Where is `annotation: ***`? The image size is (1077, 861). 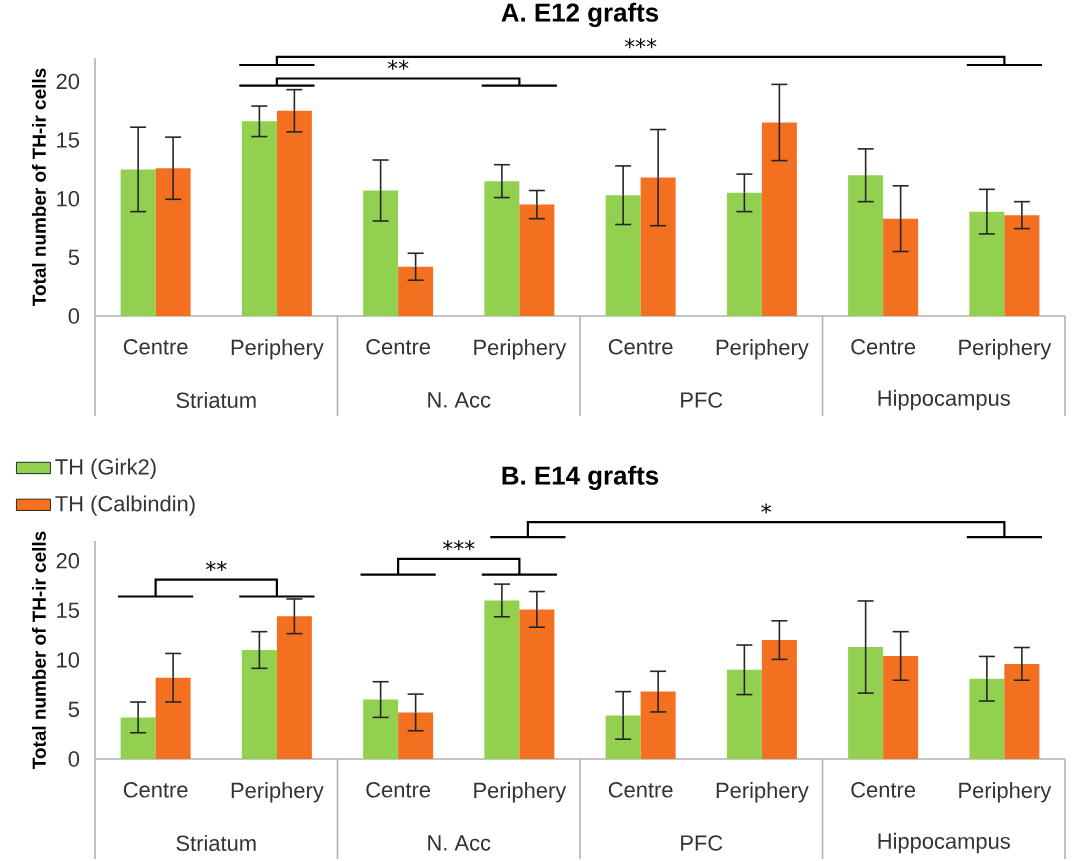
annotation: *** is located at coordinates (458, 545).